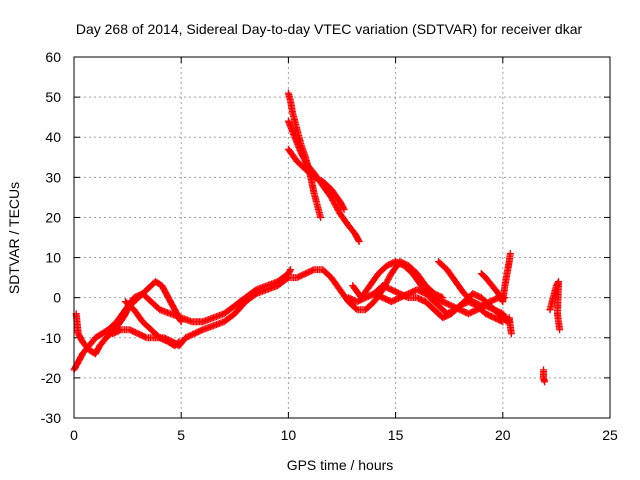  Describe the element at coordinates (503, 435) in the screenshot. I see `x-tick-label: 20` at that location.